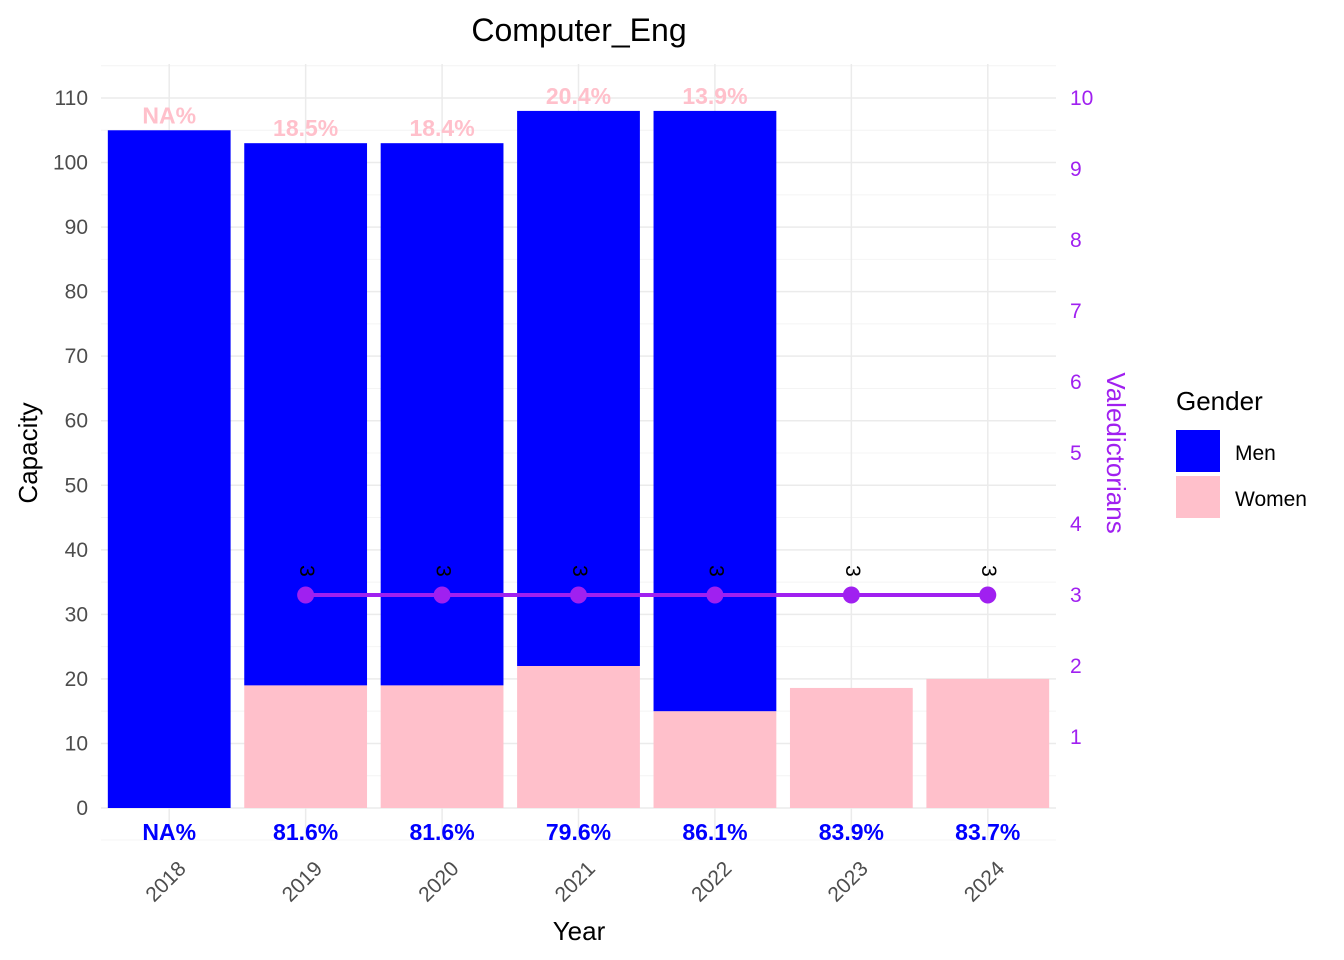 The height and width of the screenshot is (960, 1344). I want to click on bar-women-2019, so click(306, 746).